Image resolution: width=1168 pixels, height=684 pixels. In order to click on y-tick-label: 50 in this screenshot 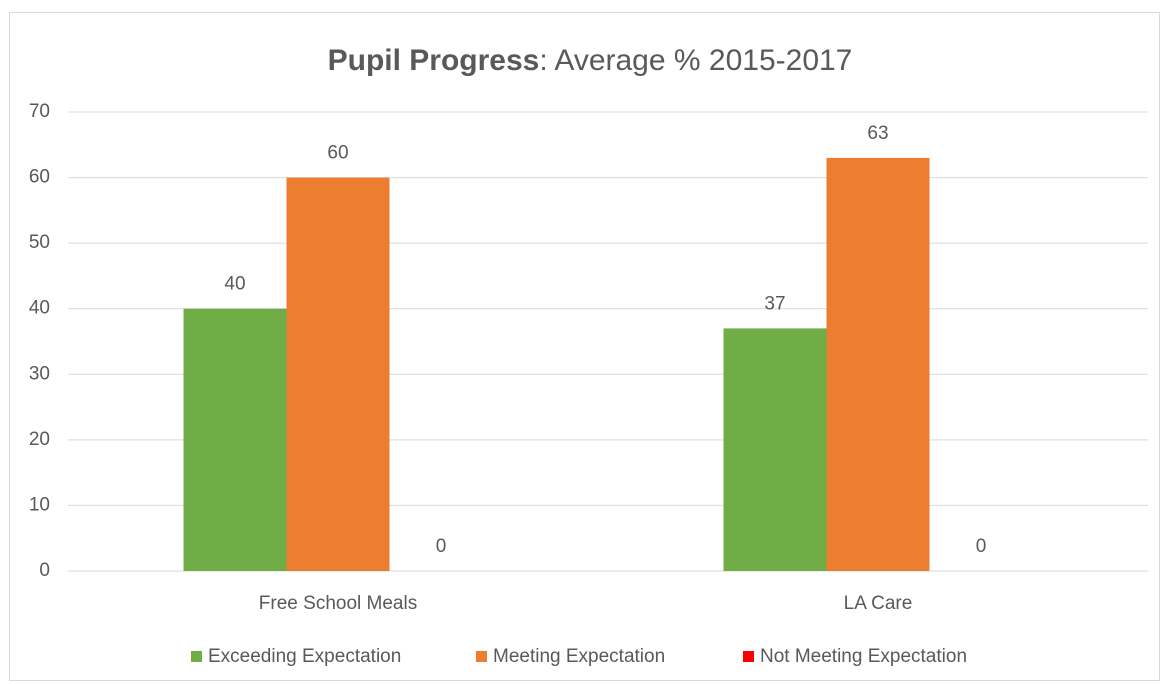, I will do `click(39, 242)`.